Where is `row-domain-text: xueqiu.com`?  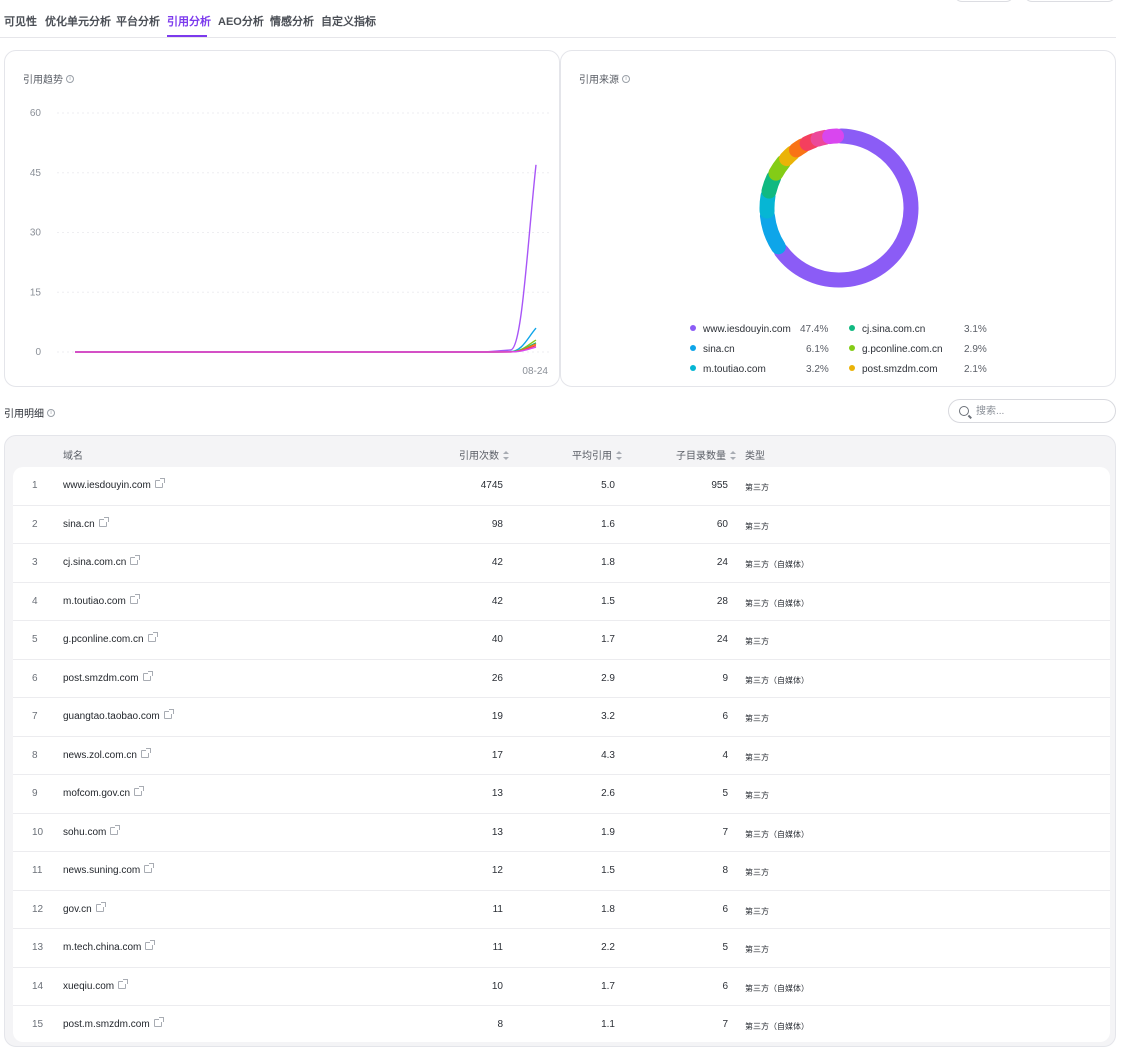
row-domain-text: xueqiu.com is located at coordinates (89, 986).